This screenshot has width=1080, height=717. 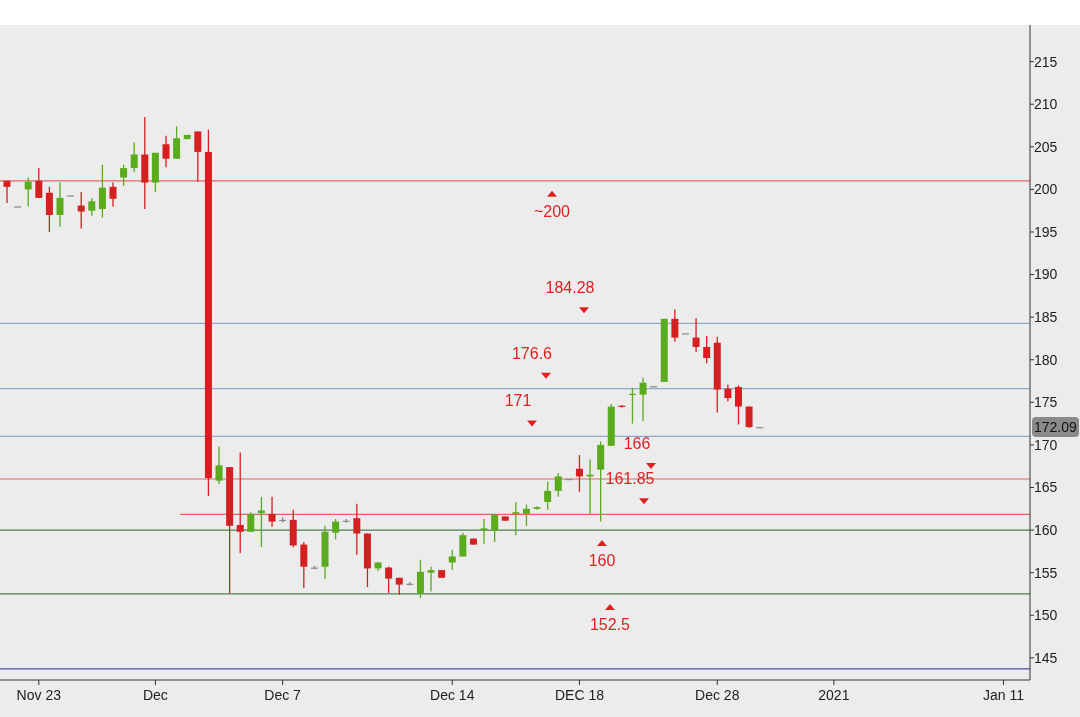 I want to click on y-tick-label: 215, so click(x=1046, y=61).